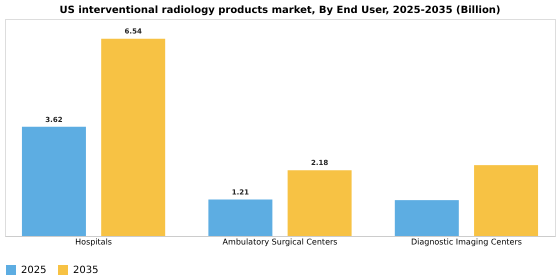  Describe the element at coordinates (85, 270) in the screenshot. I see `legend-label: 2035` at that location.